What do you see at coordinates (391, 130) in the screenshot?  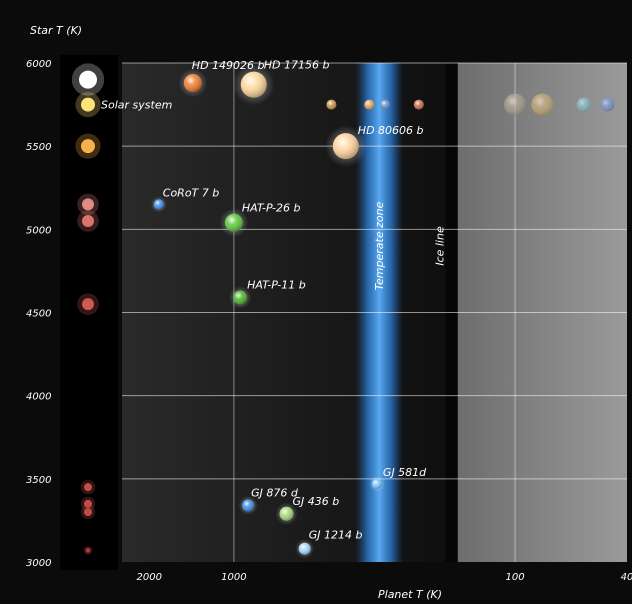 I see `exoplanet-label: HD 80606 b` at bounding box center [391, 130].